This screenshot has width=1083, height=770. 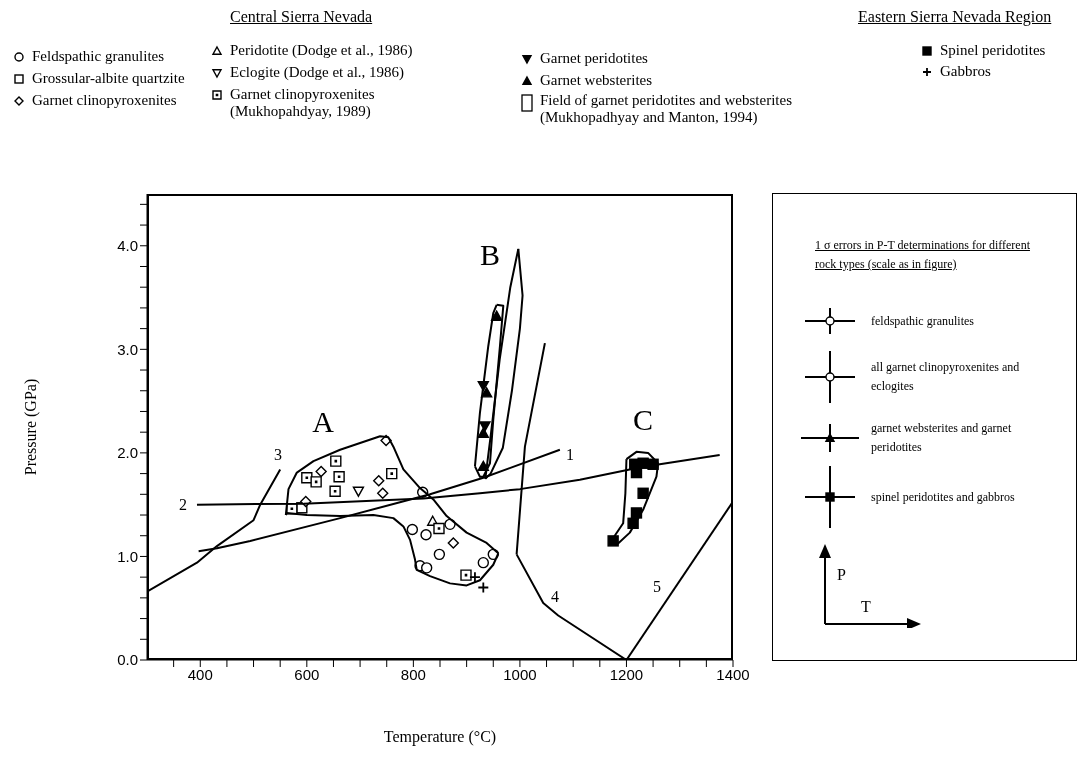 What do you see at coordinates (942, 438) in the screenshot?
I see `text: garnet websterites and garnet peridotites` at bounding box center [942, 438].